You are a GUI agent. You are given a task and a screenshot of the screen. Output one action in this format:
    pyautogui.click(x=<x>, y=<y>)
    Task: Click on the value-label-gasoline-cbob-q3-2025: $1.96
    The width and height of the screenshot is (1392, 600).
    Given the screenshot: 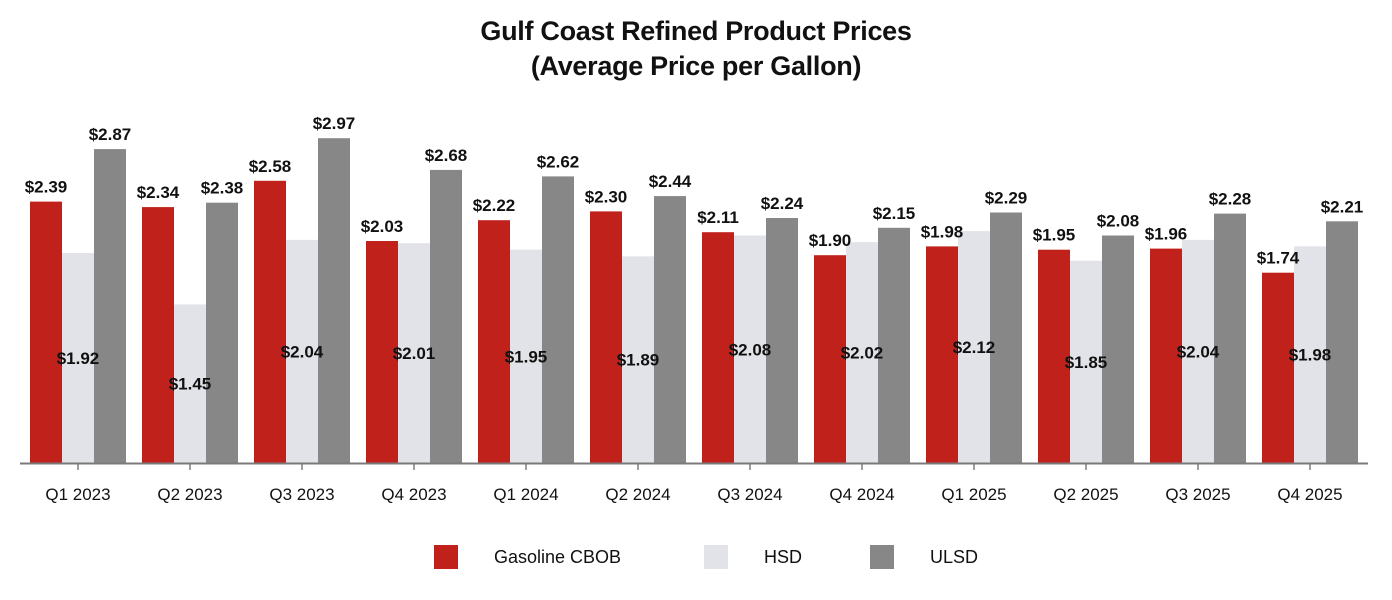 What is the action you would take?
    pyautogui.click(x=1166, y=234)
    